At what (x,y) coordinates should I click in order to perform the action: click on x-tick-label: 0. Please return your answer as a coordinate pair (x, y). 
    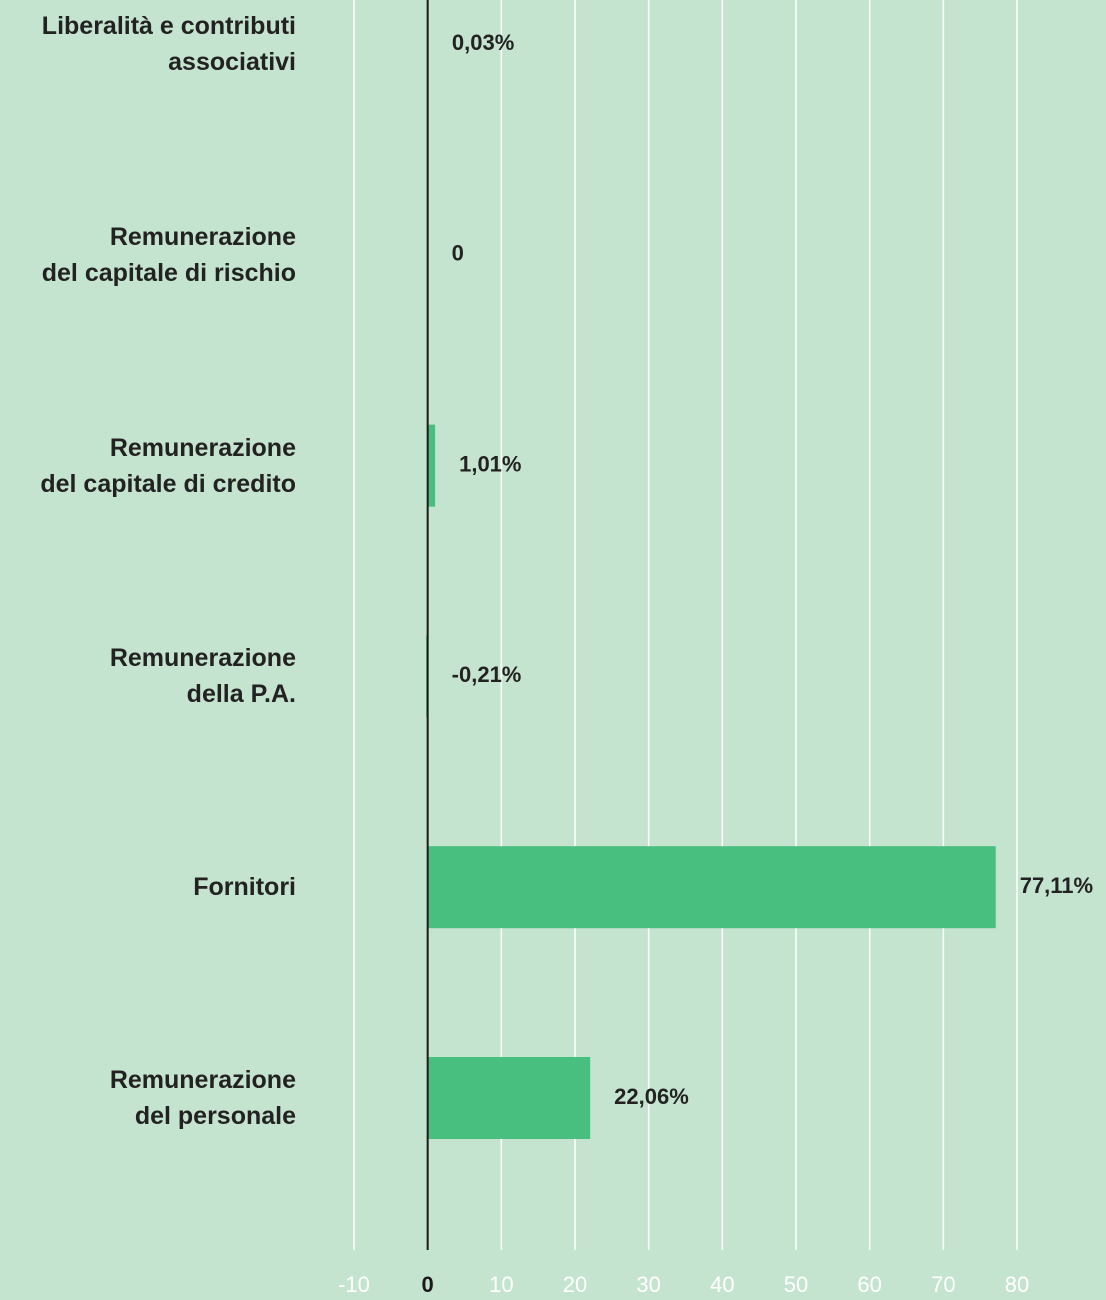
    Looking at the image, I should click on (428, 1284).